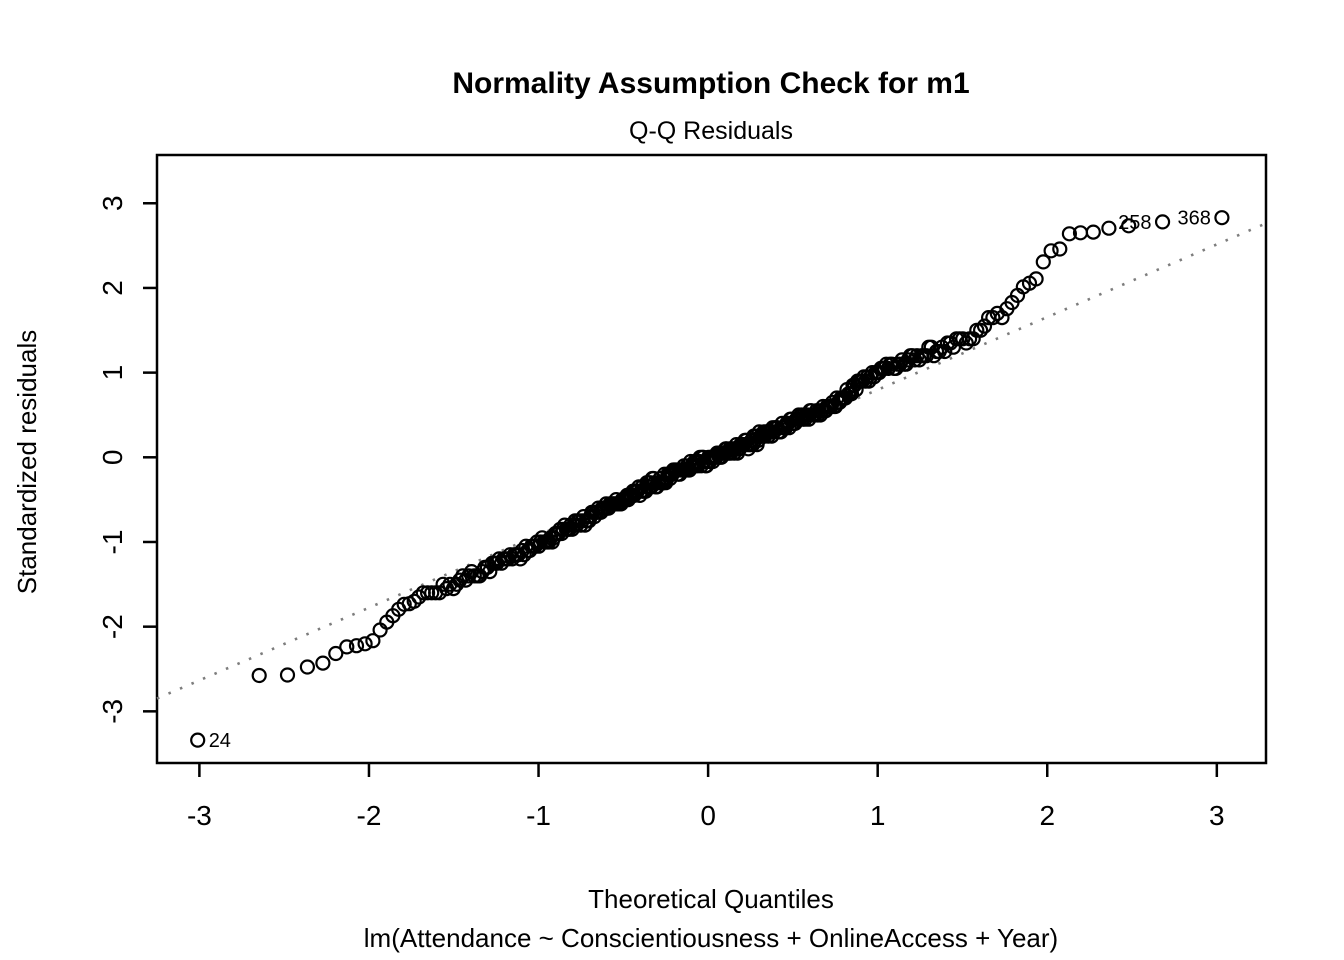  Describe the element at coordinates (112, 458) in the screenshot. I see `y-tick-label: 0` at that location.